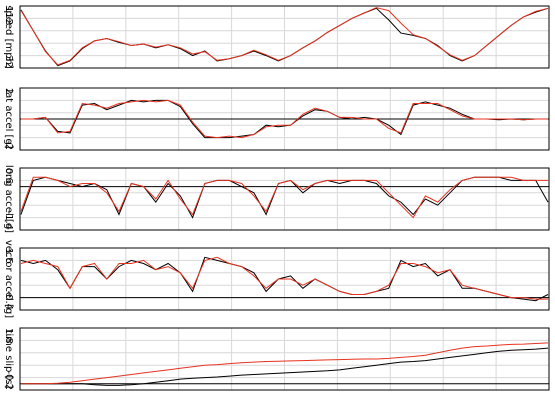  Describe the element at coordinates (8, 15) in the screenshot. I see `y-tick-label: 112` at that location.